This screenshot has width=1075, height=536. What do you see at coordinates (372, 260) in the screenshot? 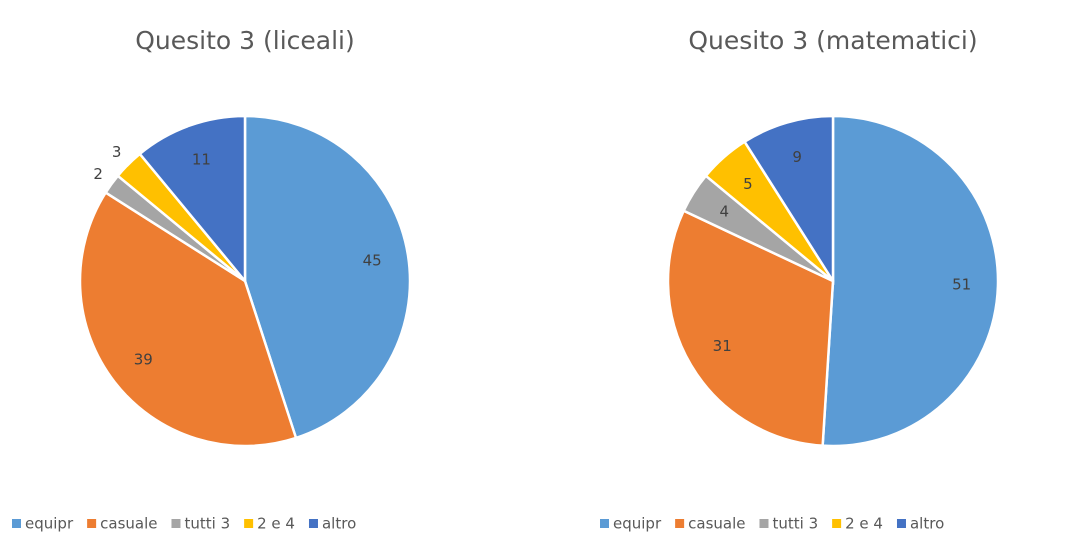
I see `data-label: 45` at bounding box center [372, 260].